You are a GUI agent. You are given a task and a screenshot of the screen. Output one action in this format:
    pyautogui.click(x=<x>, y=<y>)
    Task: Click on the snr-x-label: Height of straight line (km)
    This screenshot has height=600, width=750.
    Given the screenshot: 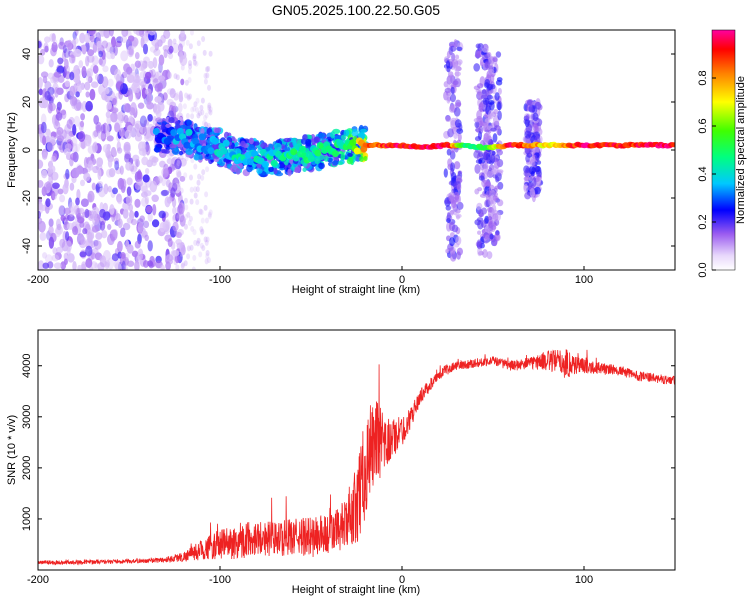 What is the action you would take?
    pyautogui.click(x=356, y=590)
    